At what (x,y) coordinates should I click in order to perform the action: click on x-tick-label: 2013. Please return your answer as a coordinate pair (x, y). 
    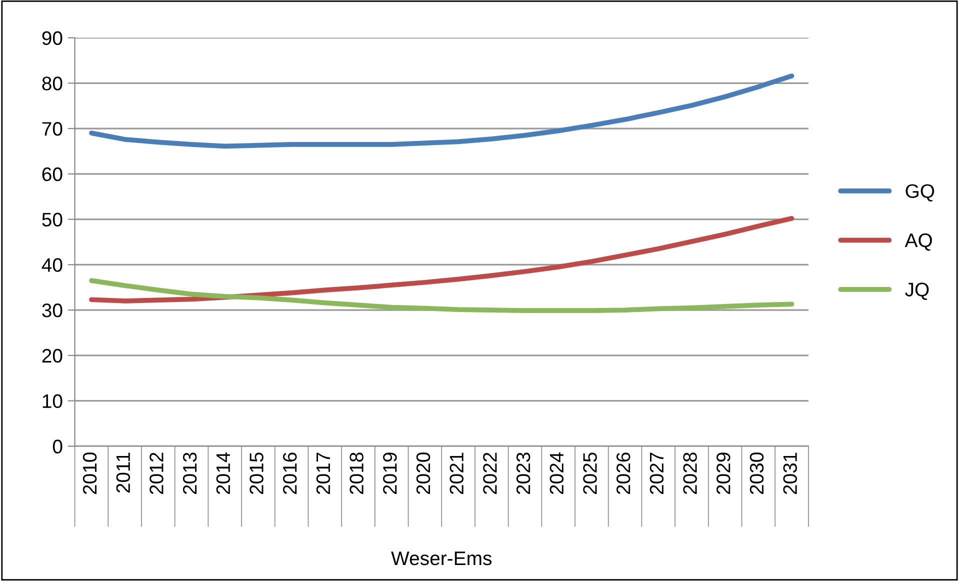
    Looking at the image, I should click on (189, 473).